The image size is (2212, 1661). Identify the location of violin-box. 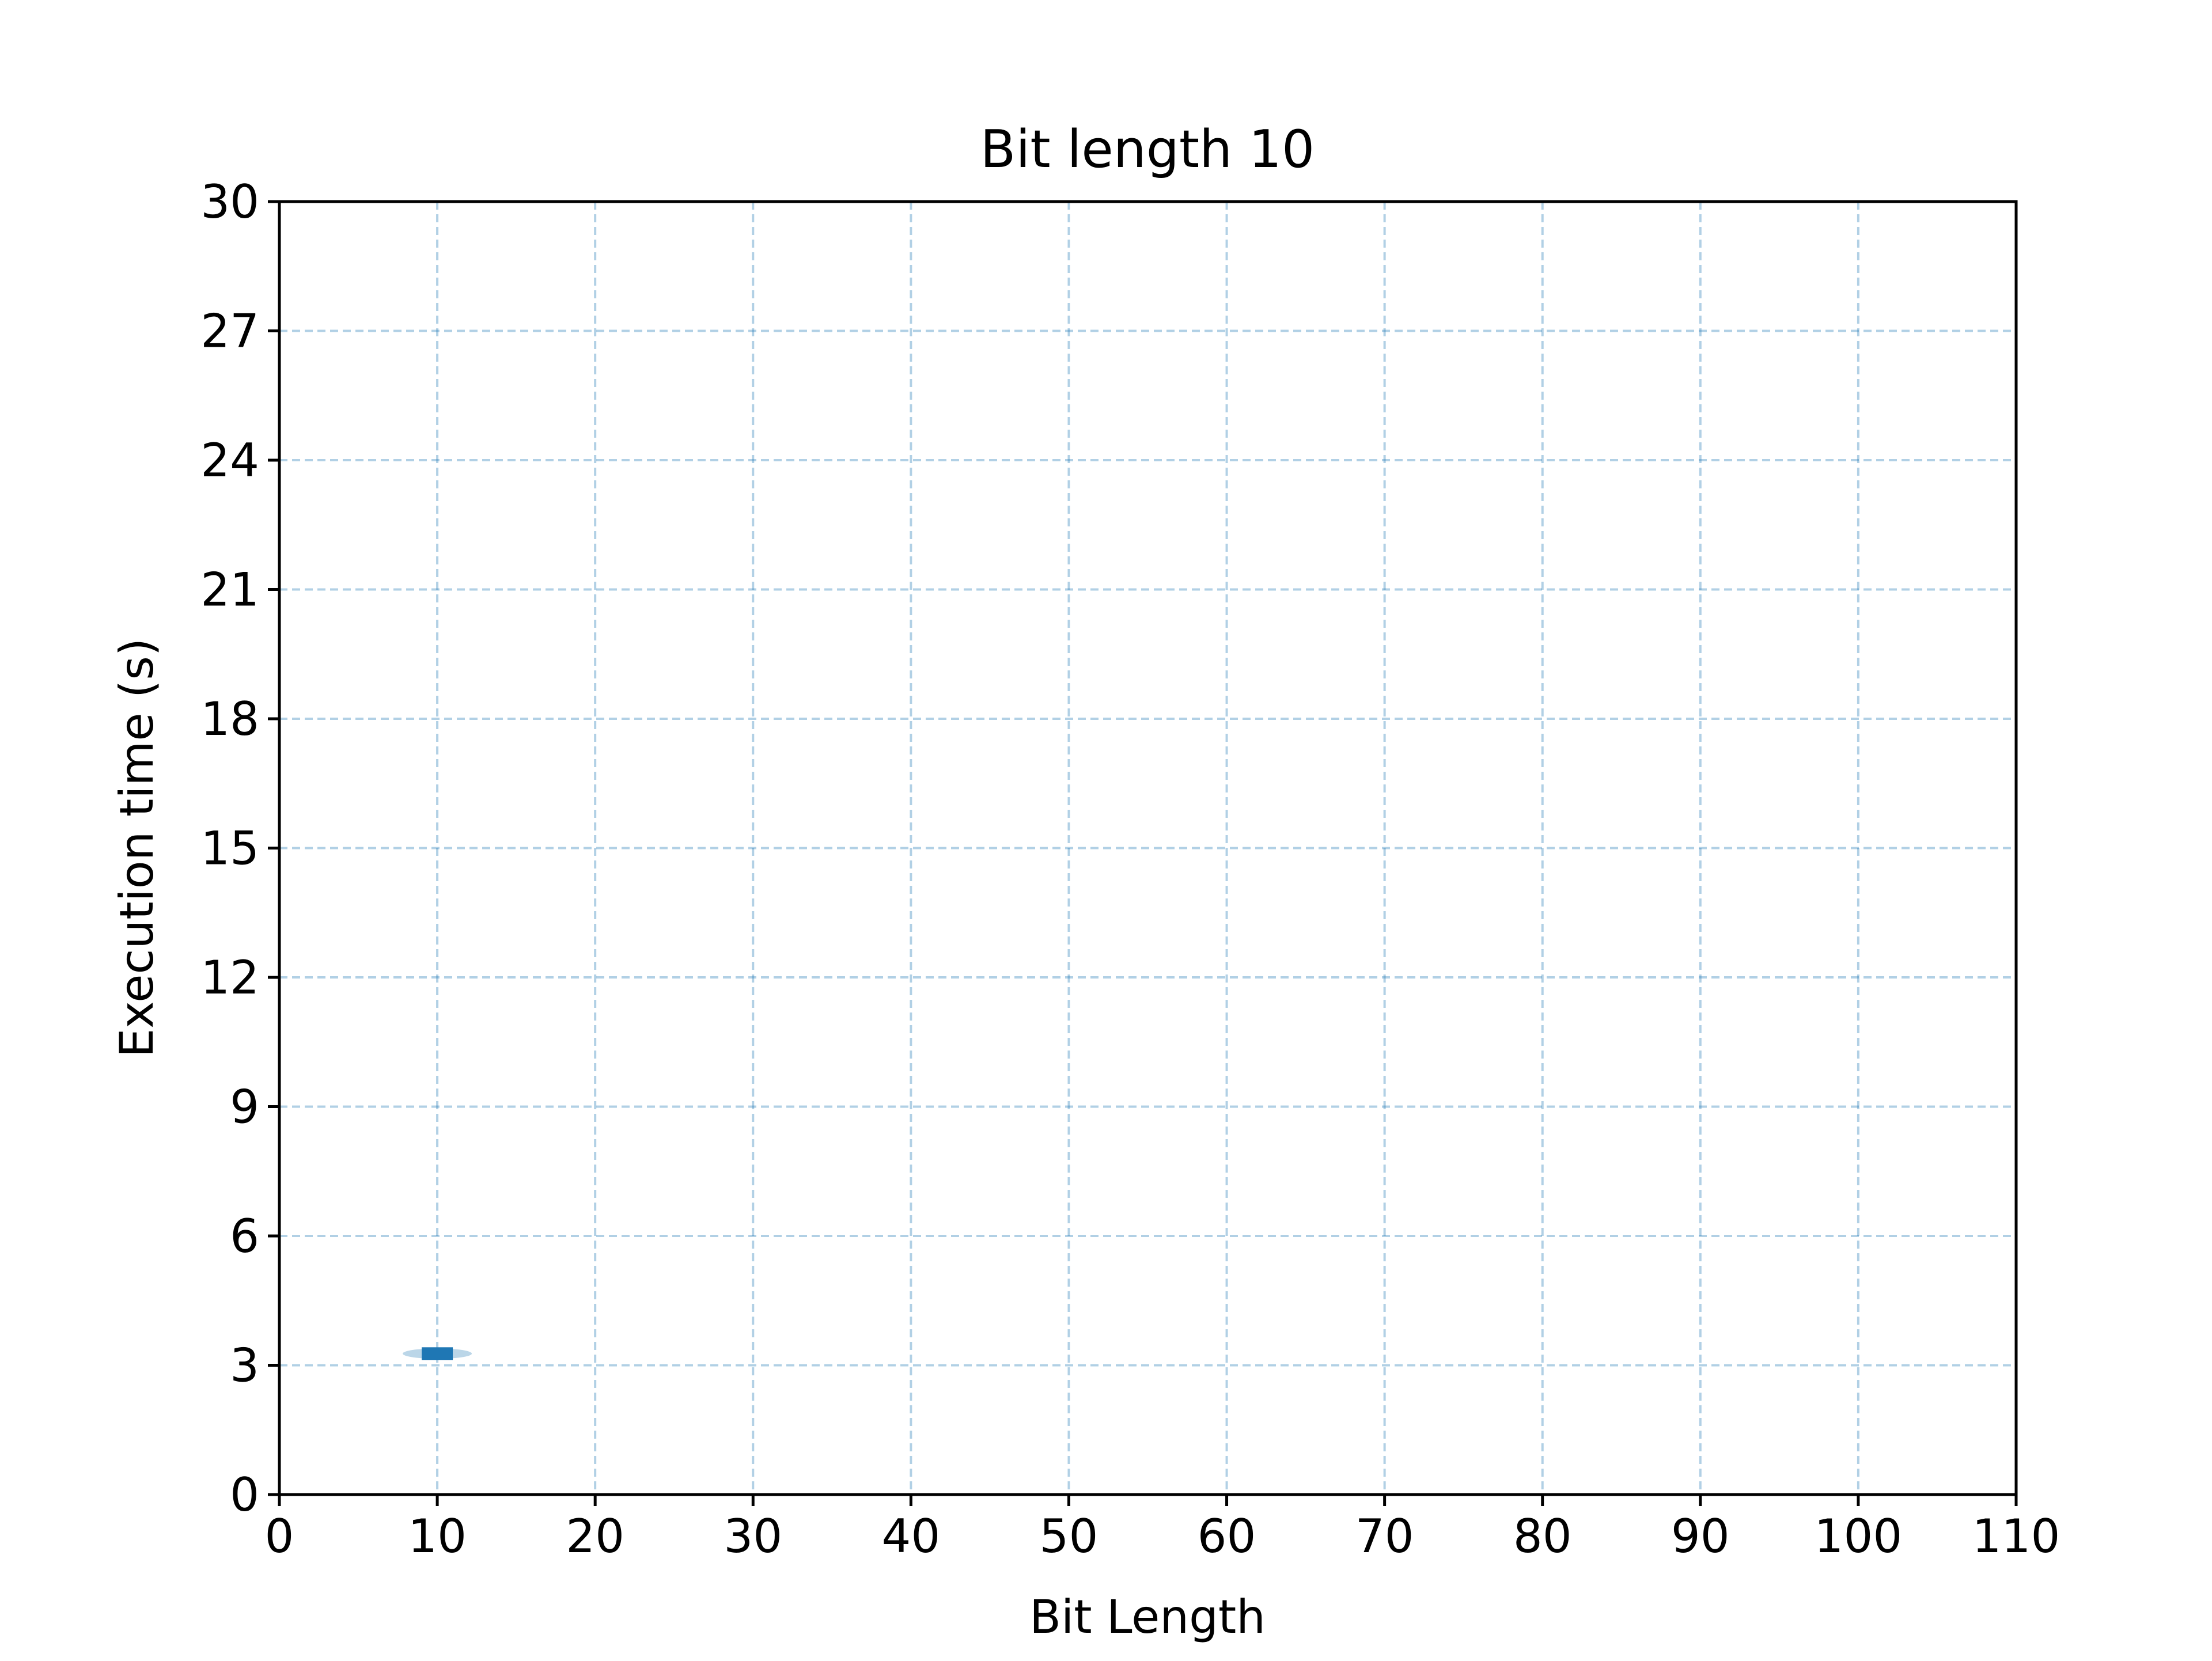
(437, 1353).